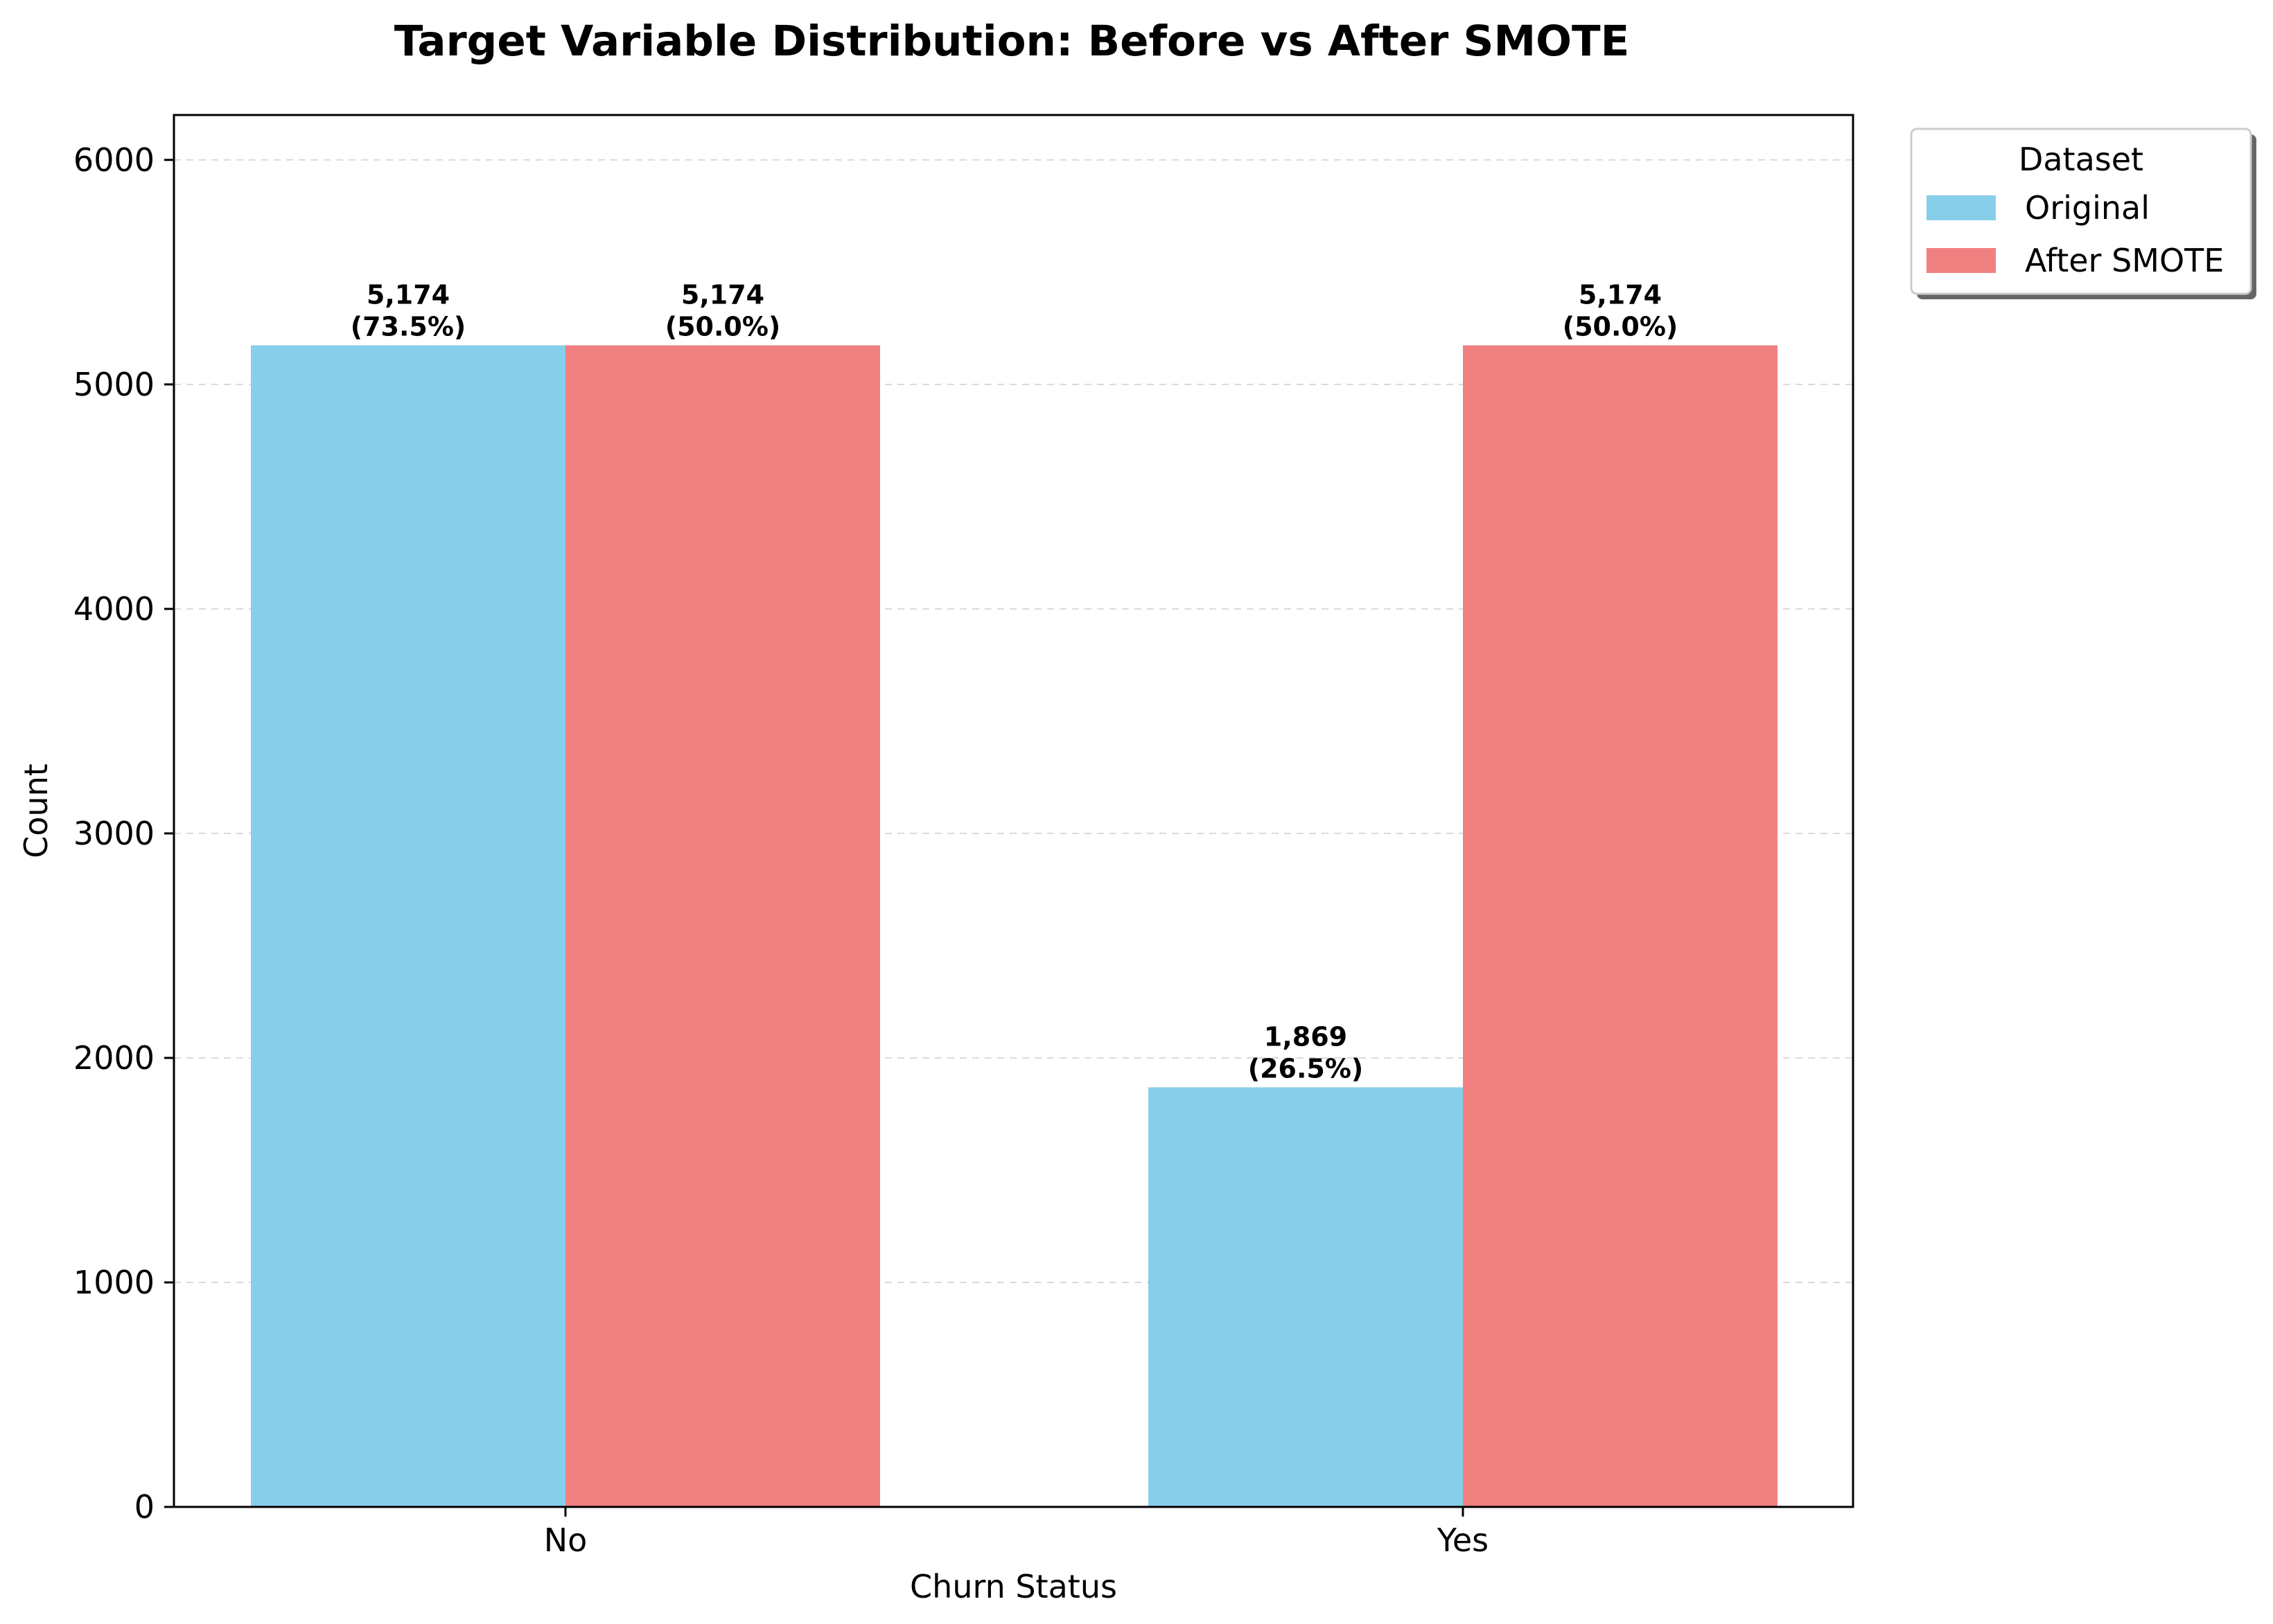  I want to click on legend-items: Original After SMOTE, so click(2075, 234).